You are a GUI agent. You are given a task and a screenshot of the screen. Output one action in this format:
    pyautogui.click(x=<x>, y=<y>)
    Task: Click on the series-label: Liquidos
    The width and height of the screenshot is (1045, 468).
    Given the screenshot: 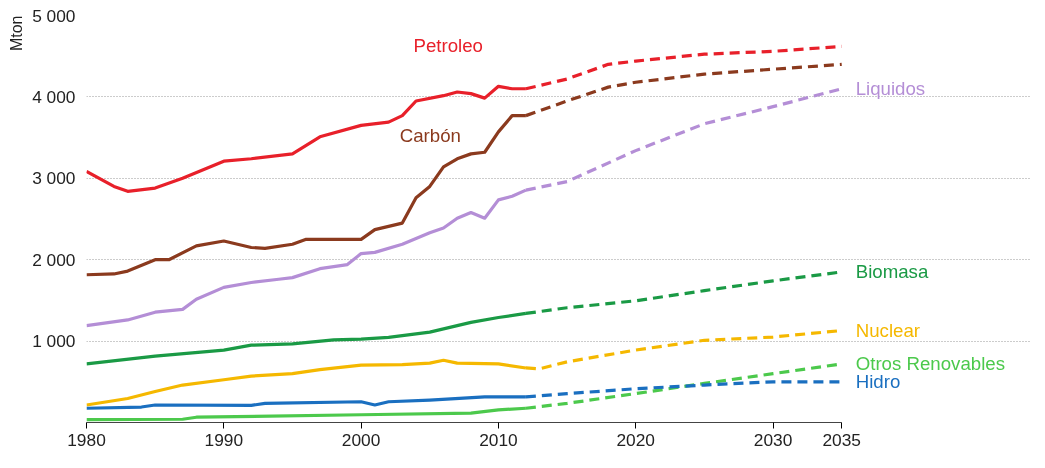 What is the action you would take?
    pyautogui.click(x=890, y=89)
    